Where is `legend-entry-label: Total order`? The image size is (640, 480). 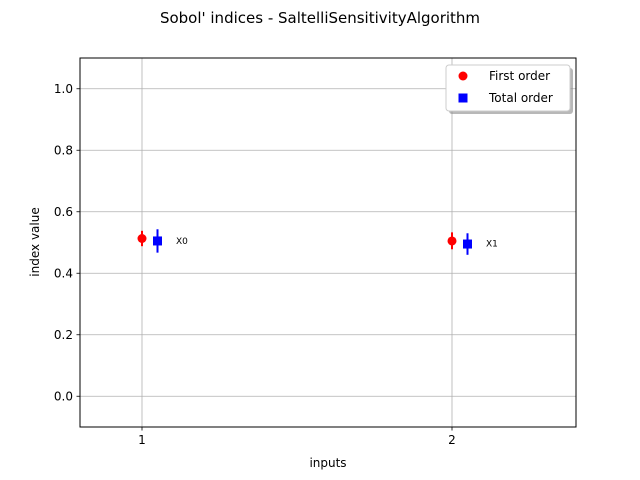
legend-entry-label: Total order is located at coordinates (520, 98).